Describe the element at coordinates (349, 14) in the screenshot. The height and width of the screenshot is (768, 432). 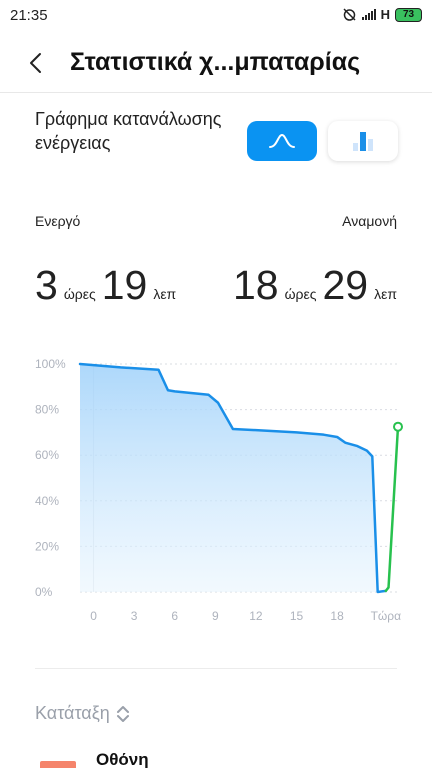
I see `alarm-off-icon` at that location.